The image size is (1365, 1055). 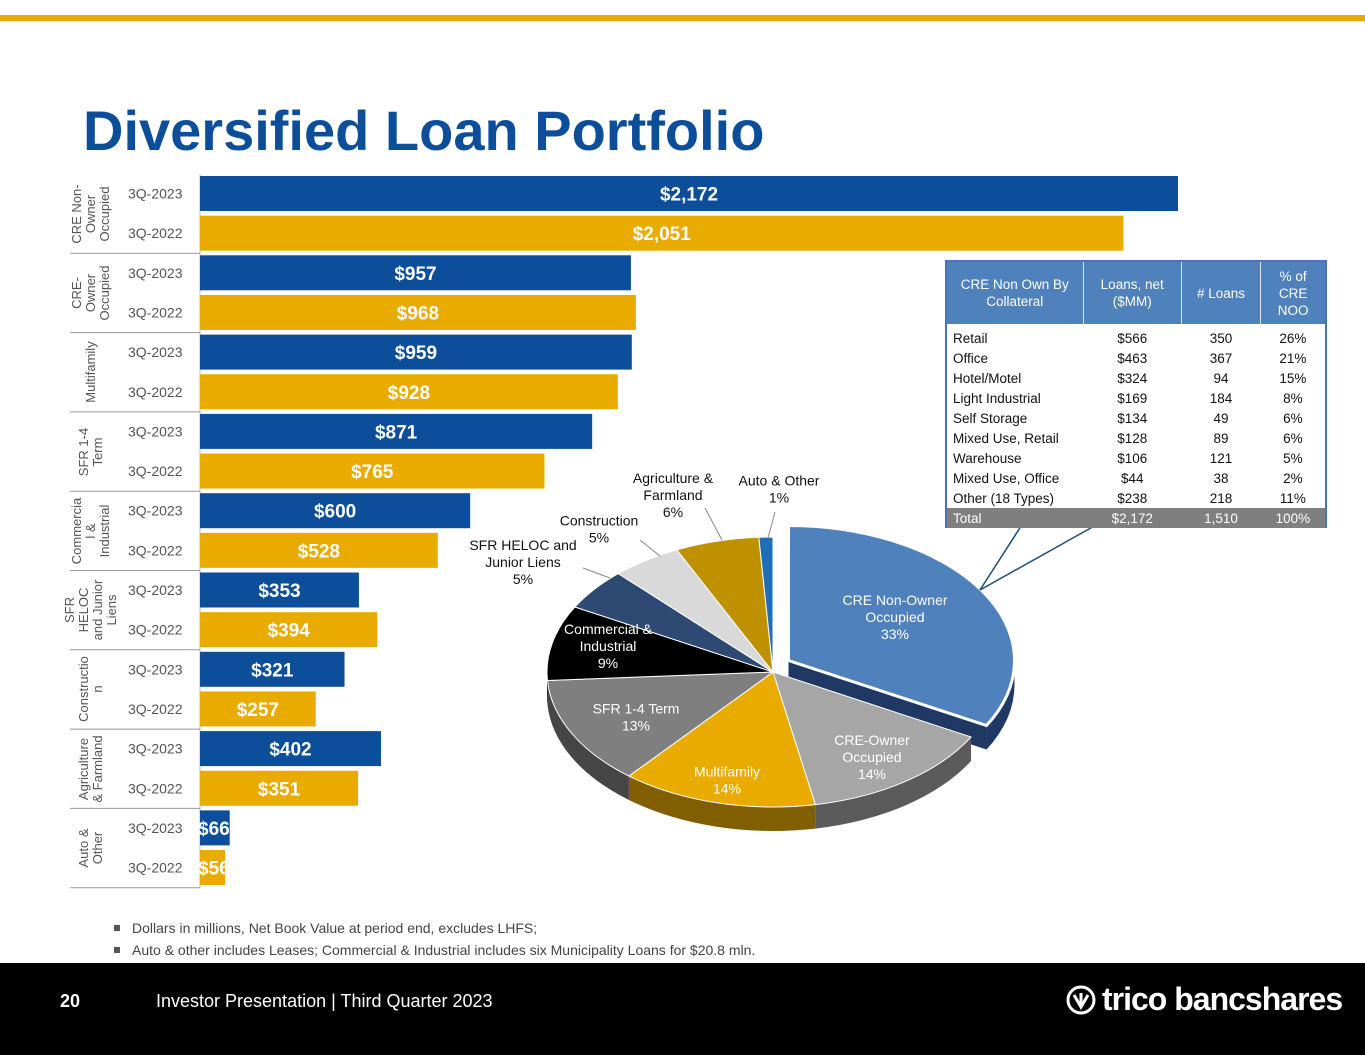 What do you see at coordinates (1136, 358) in the screenshot?
I see `table-row: Office $463 367 21%` at bounding box center [1136, 358].